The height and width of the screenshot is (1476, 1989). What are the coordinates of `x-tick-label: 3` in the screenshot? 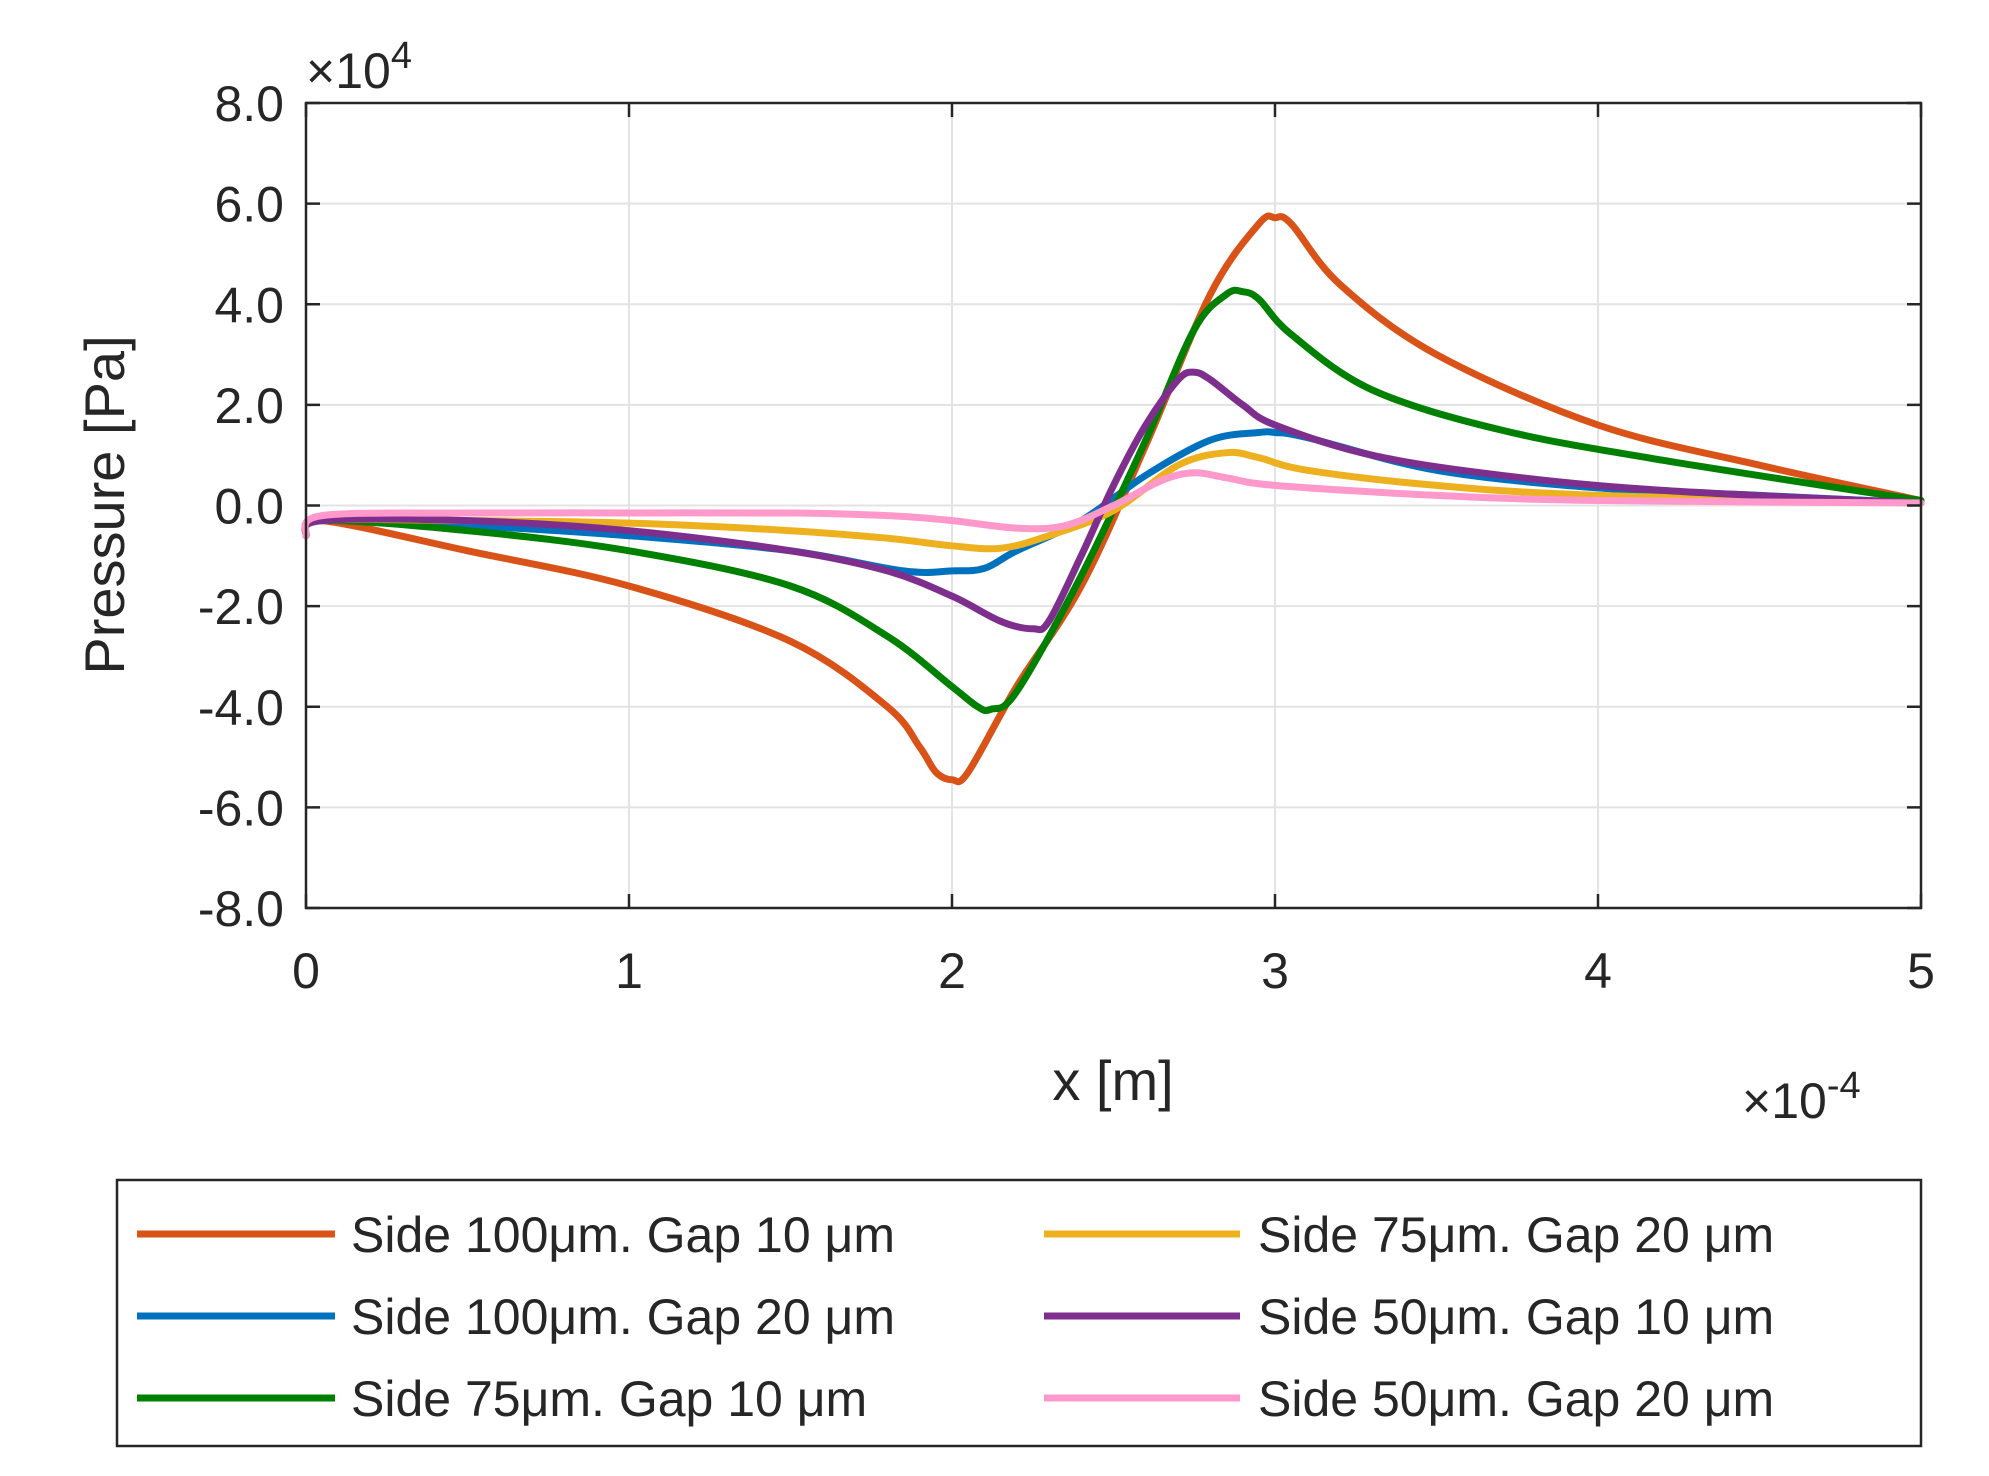 It's located at (1275, 971).